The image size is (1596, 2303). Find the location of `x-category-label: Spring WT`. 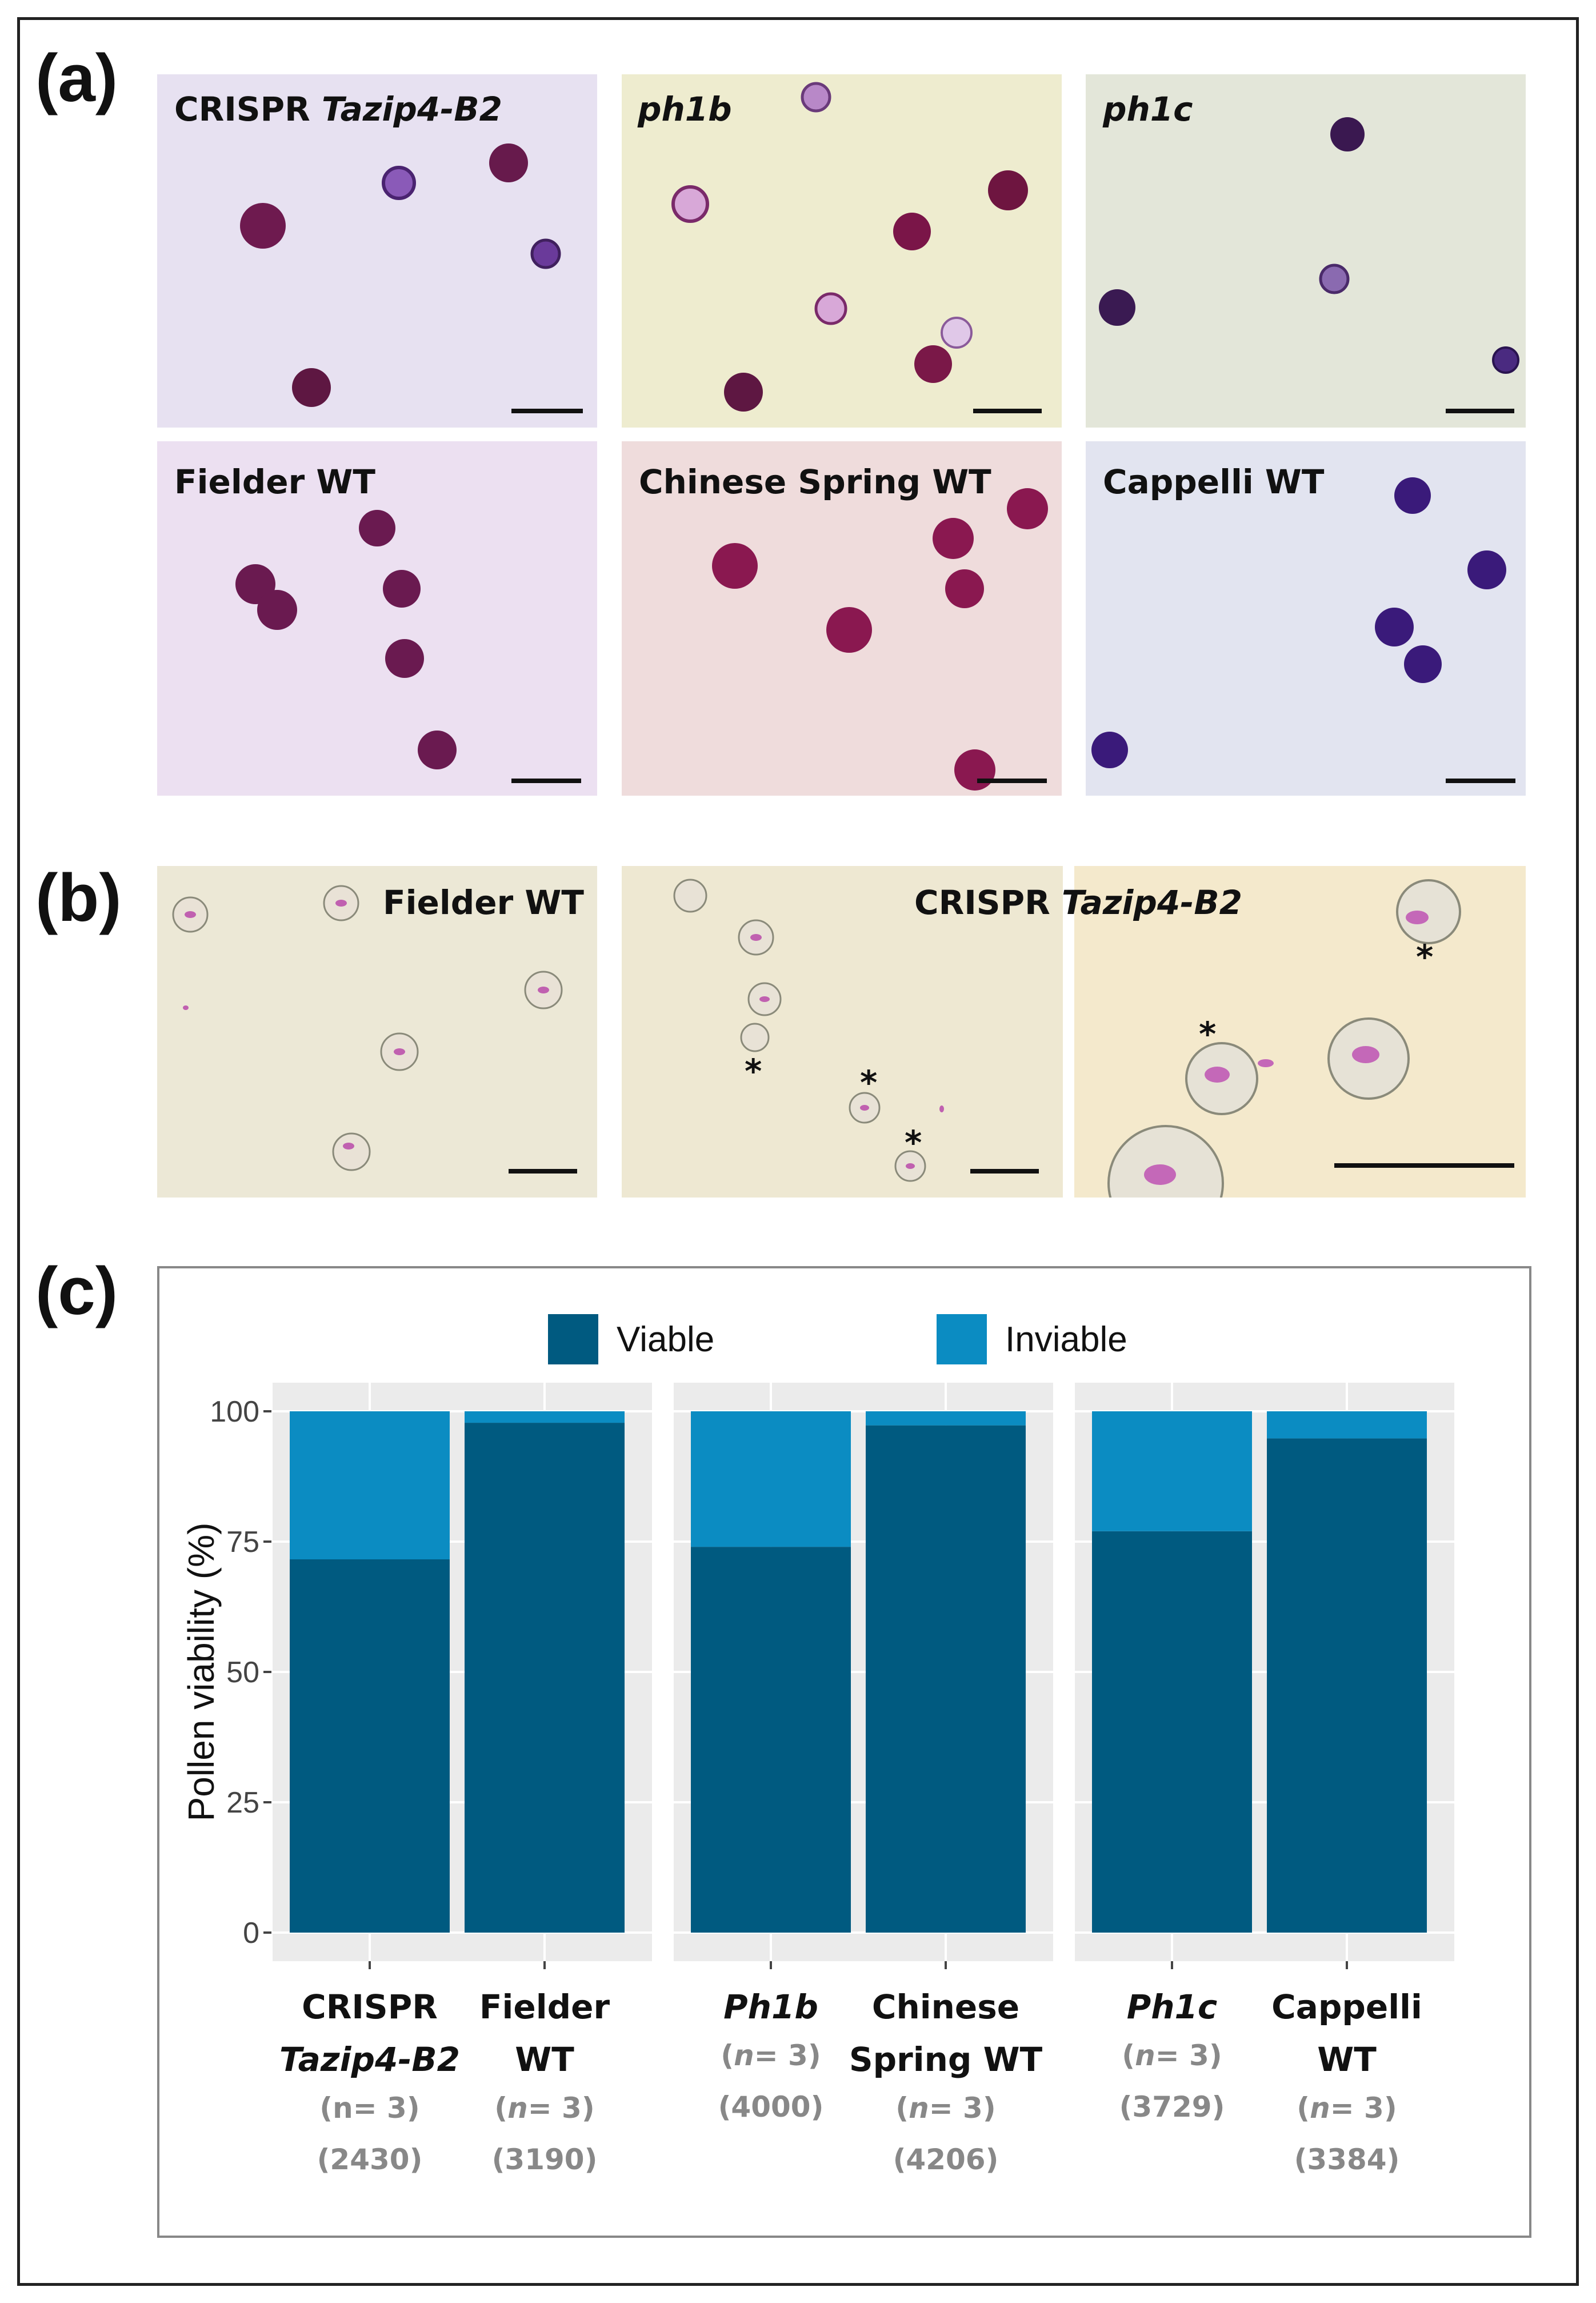

x-category-label: Spring WT is located at coordinates (946, 2059).